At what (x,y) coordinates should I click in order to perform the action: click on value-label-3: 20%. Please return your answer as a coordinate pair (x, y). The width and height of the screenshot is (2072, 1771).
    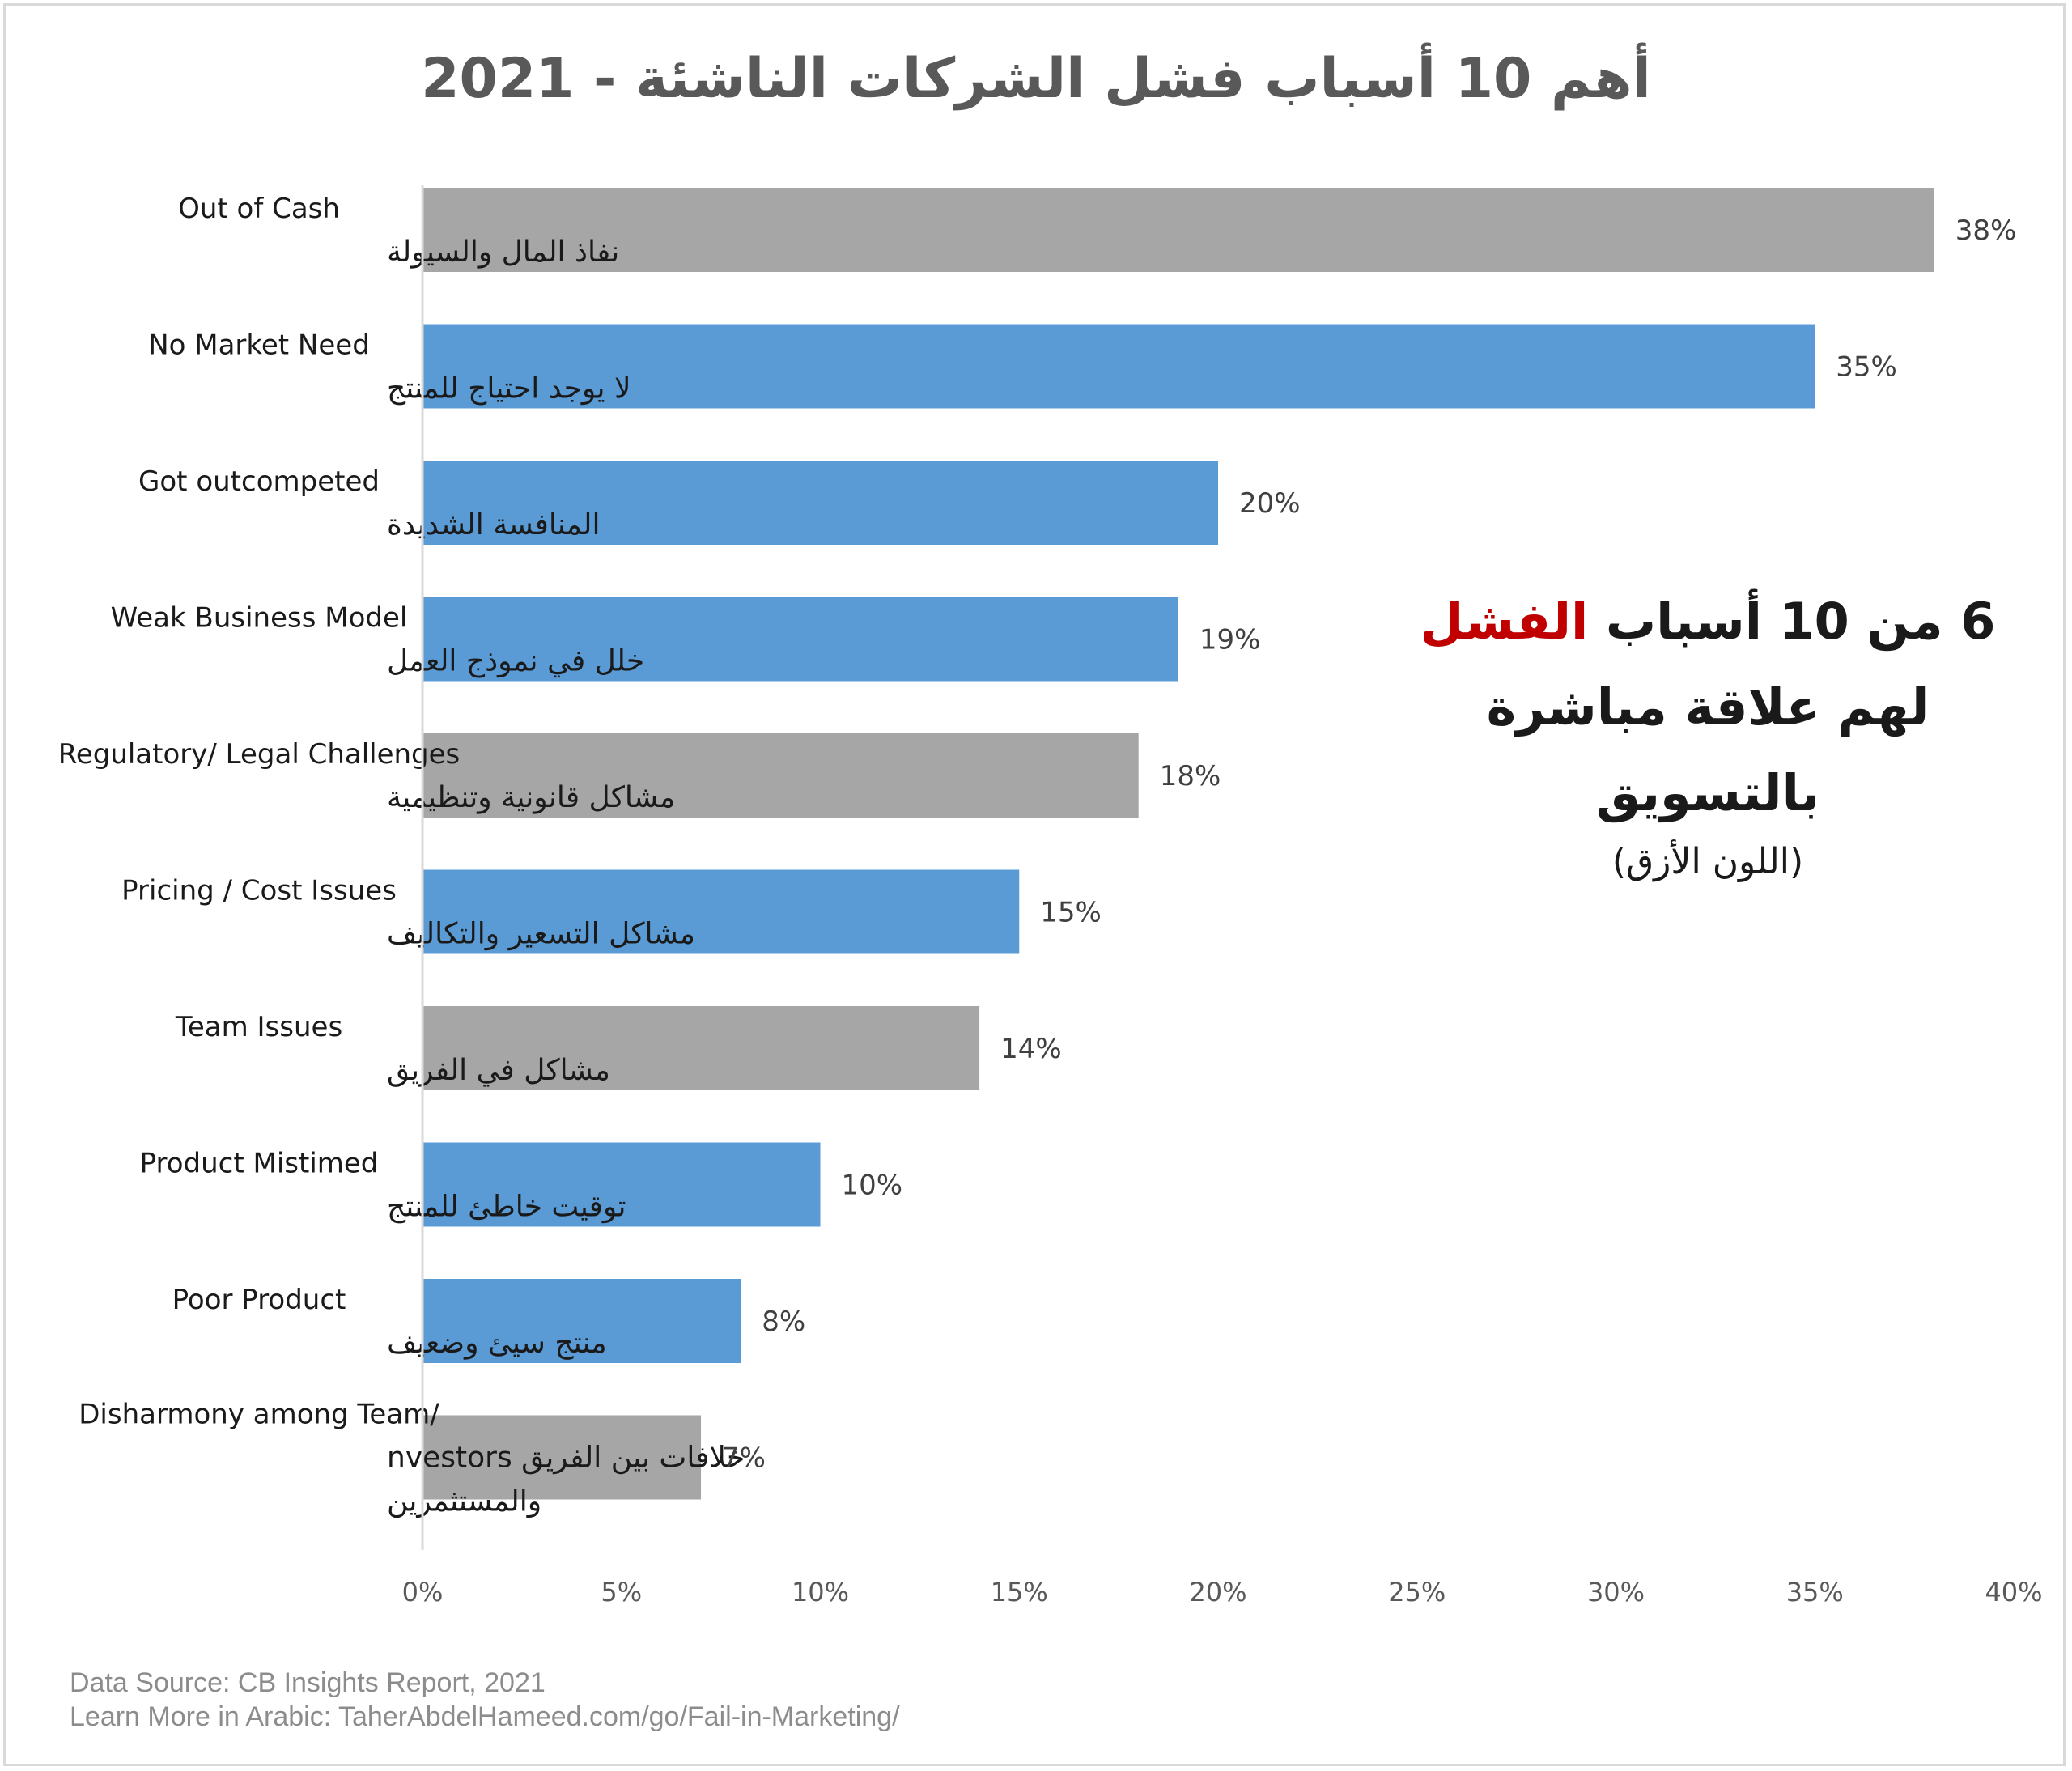
    Looking at the image, I should click on (1270, 503).